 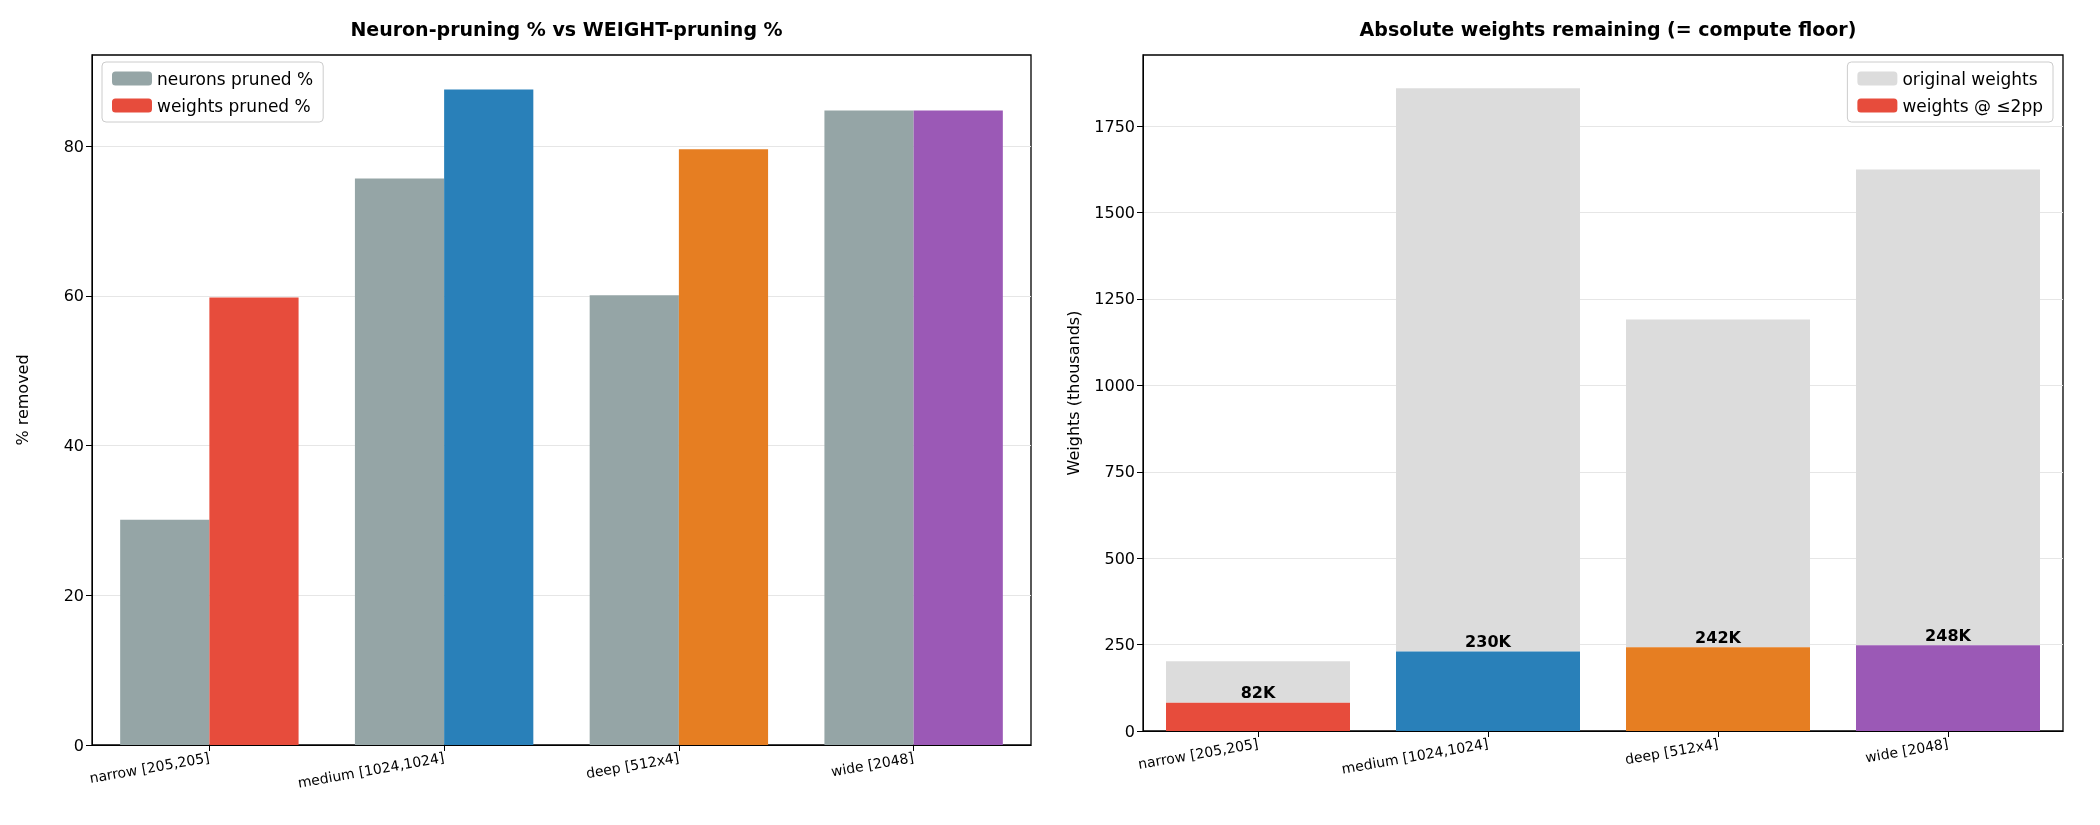 I want to click on y-tick-label: 1500, so click(x=1114, y=213).